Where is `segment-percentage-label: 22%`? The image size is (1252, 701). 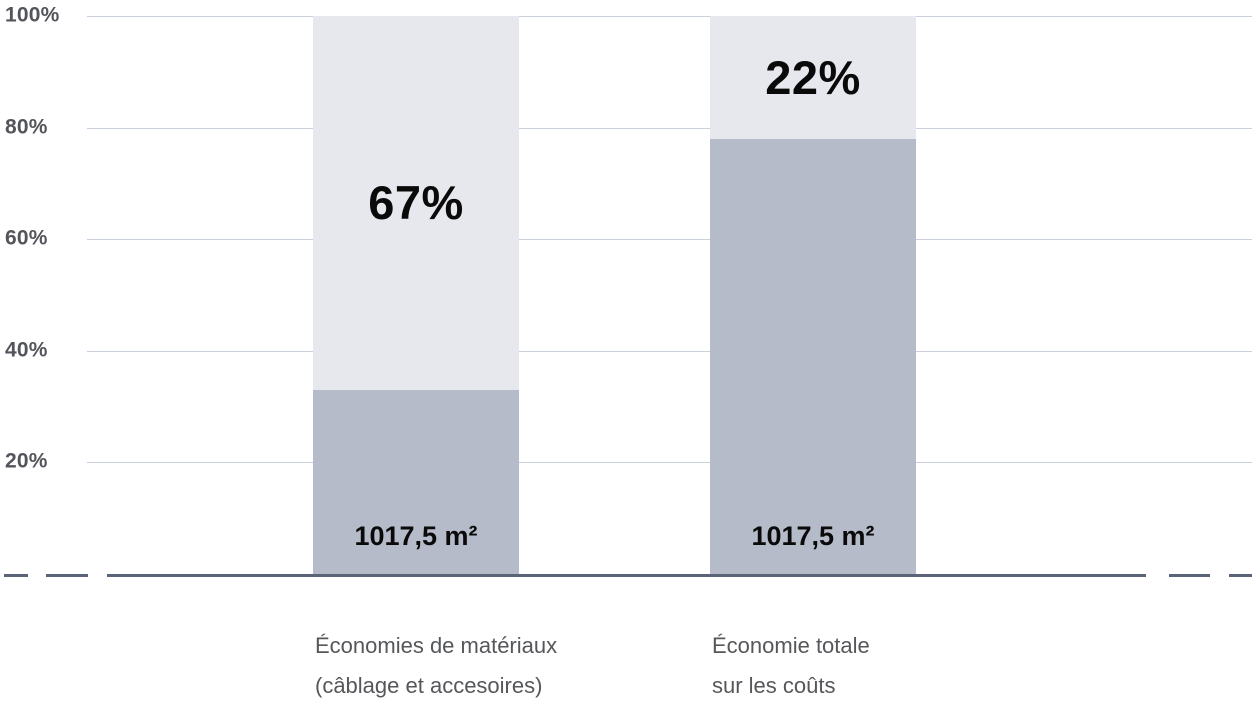 segment-percentage-label: 22% is located at coordinates (813, 77).